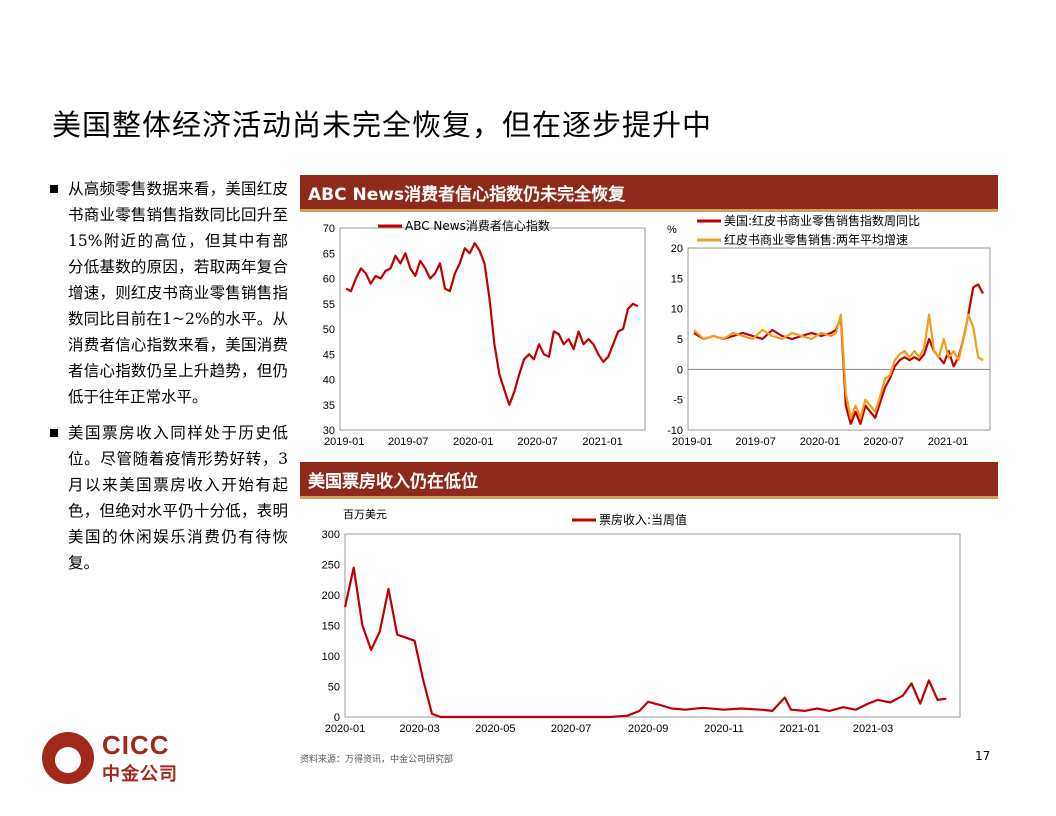 Image resolution: width=1056 pixels, height=816 pixels. Describe the element at coordinates (648, 729) in the screenshot. I see `x-tick-label: 2020-09` at that location.